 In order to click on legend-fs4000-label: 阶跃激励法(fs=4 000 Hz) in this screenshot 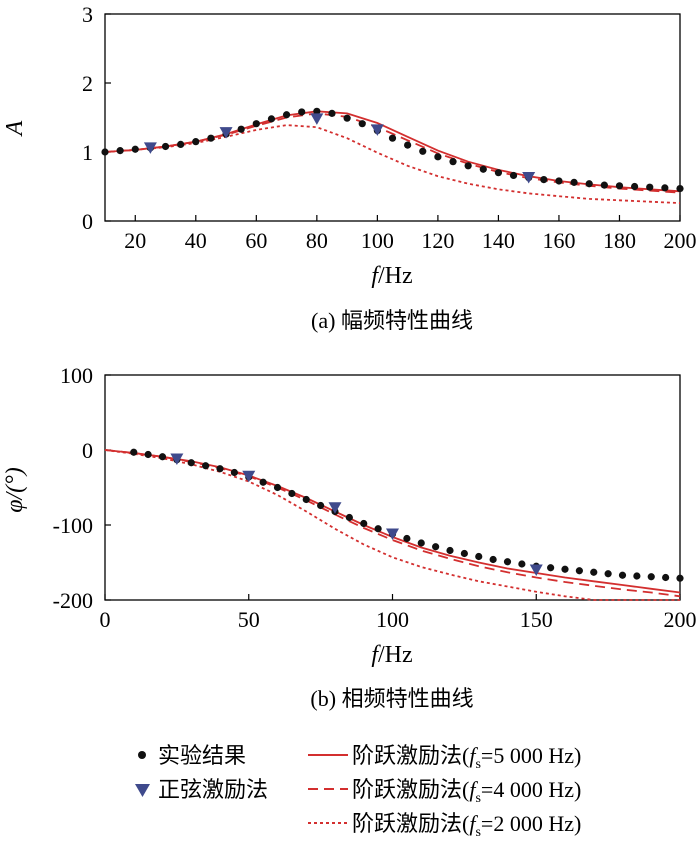, I will do `click(466, 791)`.